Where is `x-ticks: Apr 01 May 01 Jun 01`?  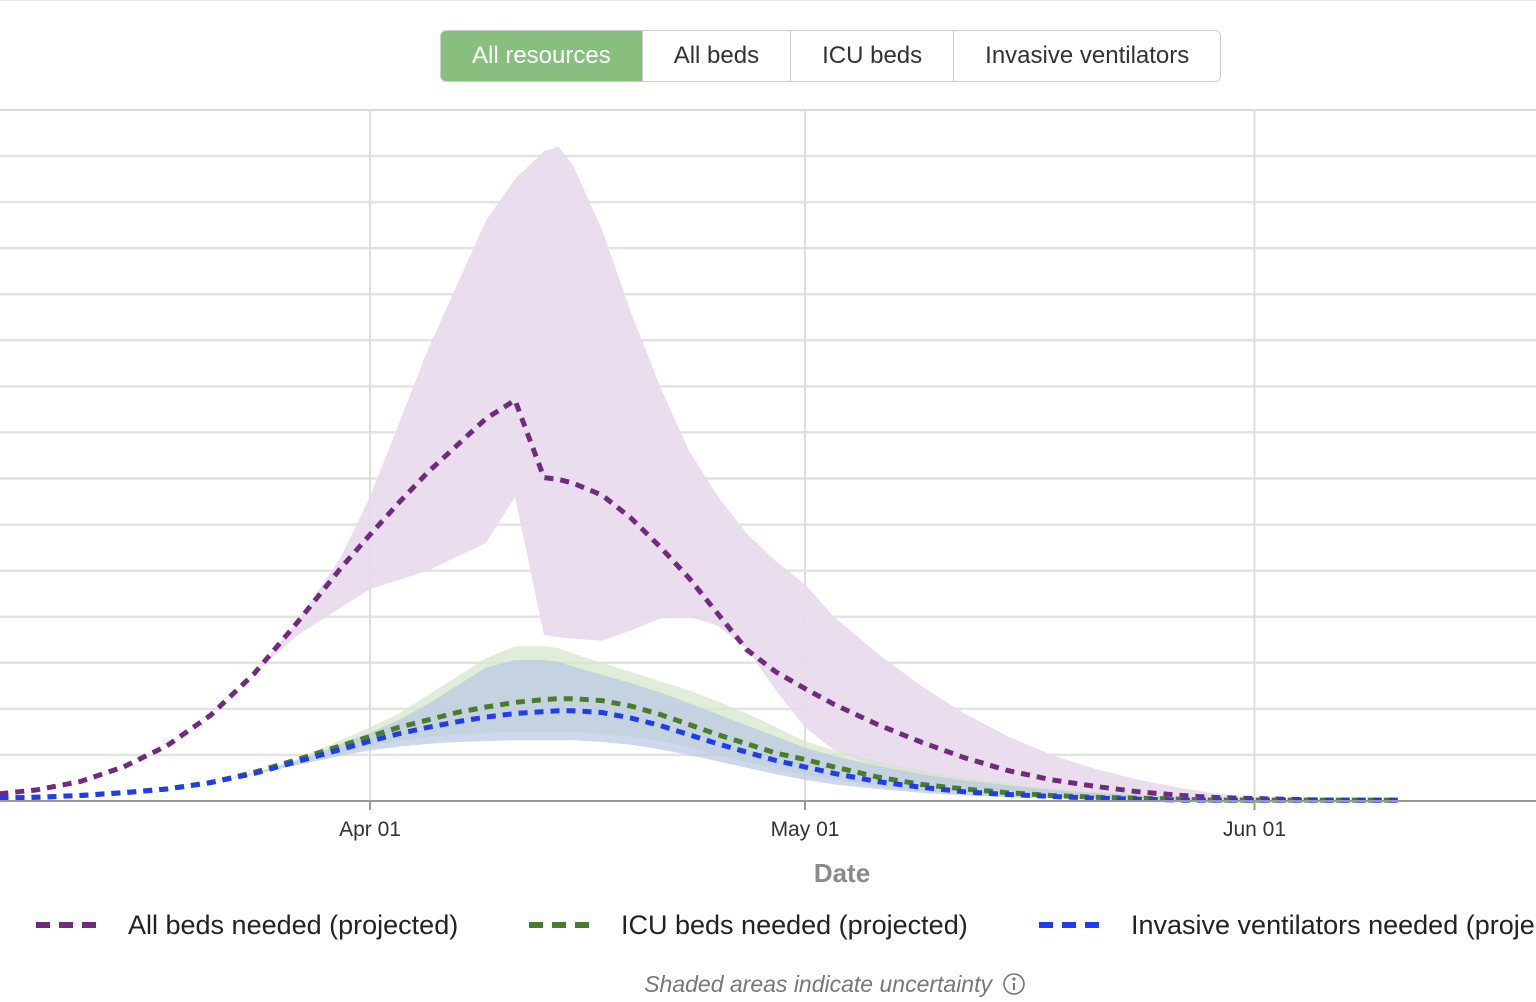 x-ticks: Apr 01 May 01 Jun 01 is located at coordinates (812, 821).